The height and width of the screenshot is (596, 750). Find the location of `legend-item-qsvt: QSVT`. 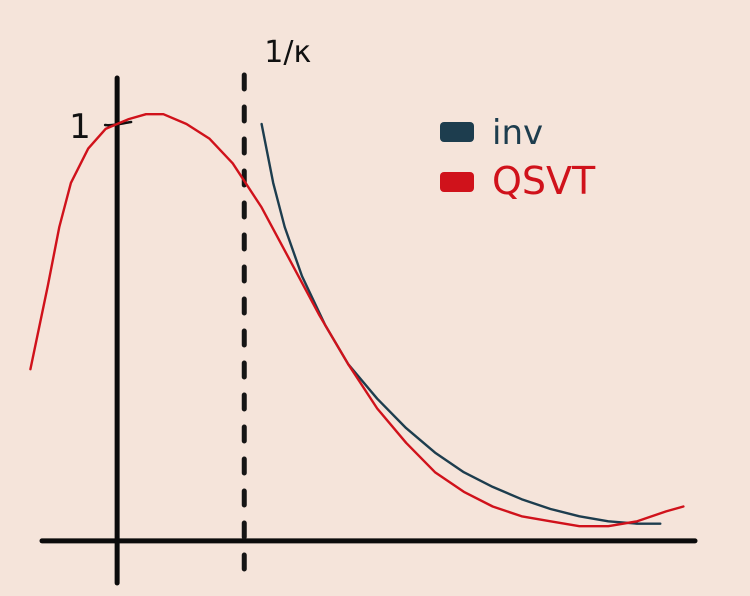

legend-item-qsvt: QSVT is located at coordinates (518, 181).